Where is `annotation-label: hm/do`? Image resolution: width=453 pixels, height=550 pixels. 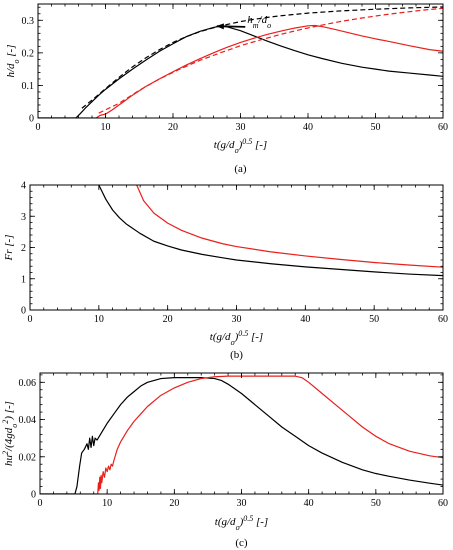 annotation-label: hm/do is located at coordinates (259, 22).